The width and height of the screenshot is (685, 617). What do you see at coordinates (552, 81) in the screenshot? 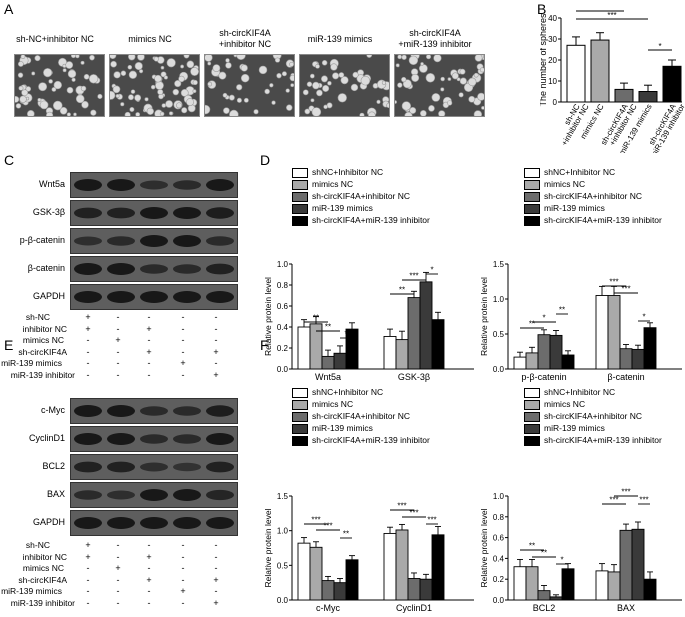
I see `y-tick-label: 10` at bounding box center [552, 81].